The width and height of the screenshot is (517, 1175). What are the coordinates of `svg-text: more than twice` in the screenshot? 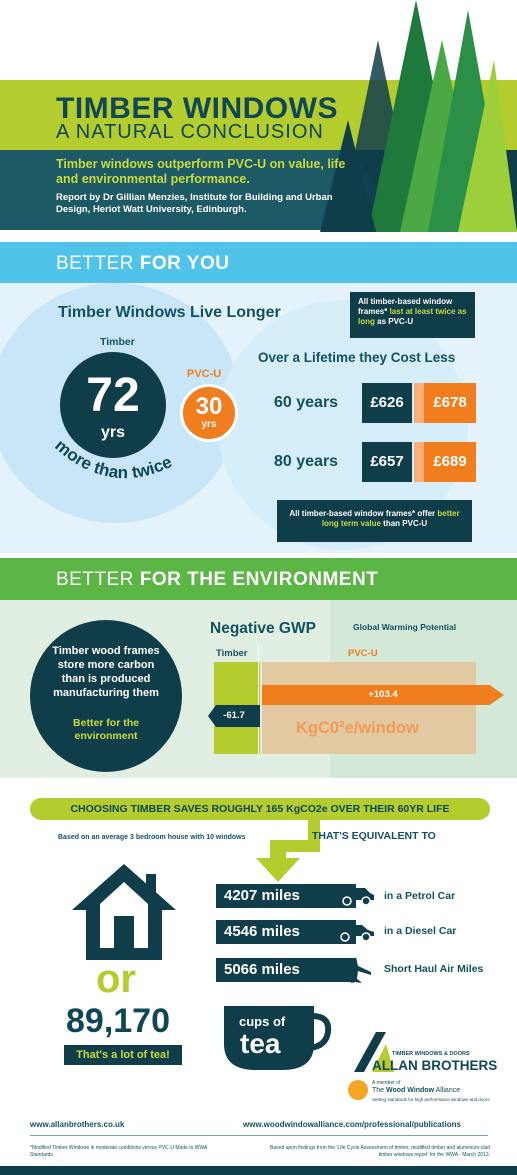 It's located at (112, 459).